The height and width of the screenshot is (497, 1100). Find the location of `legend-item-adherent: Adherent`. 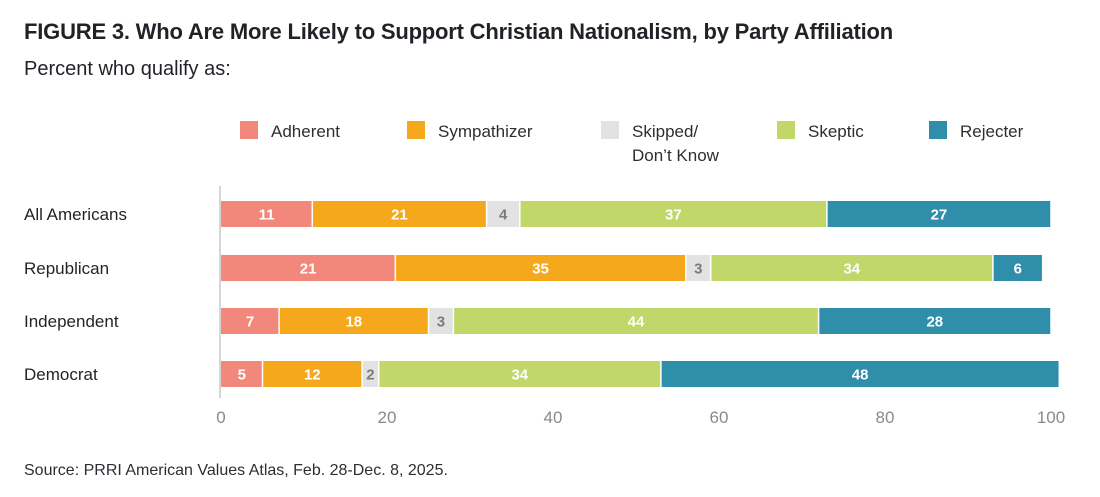

legend-item-adherent: Adherent is located at coordinates (290, 131).